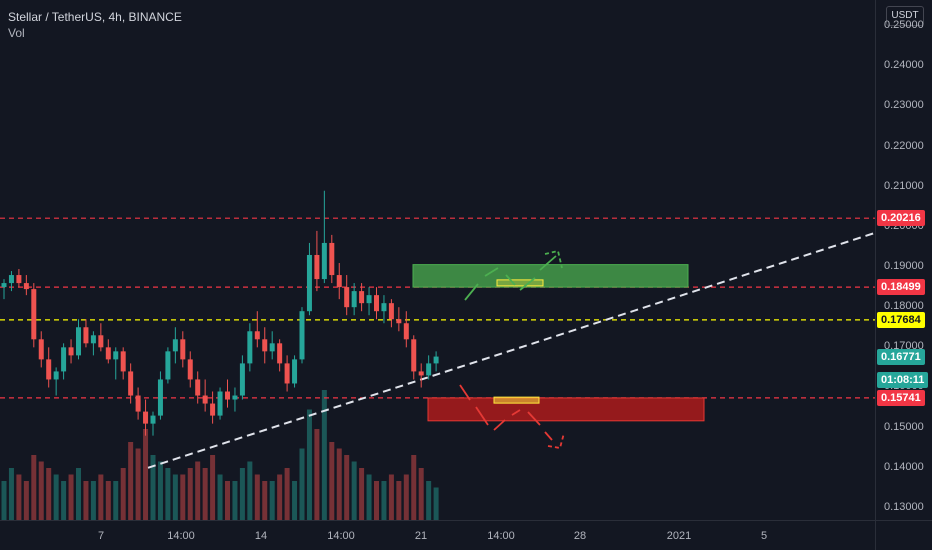  Describe the element at coordinates (904, 466) in the screenshot. I see `price-tick-label: 0.14000` at that location.